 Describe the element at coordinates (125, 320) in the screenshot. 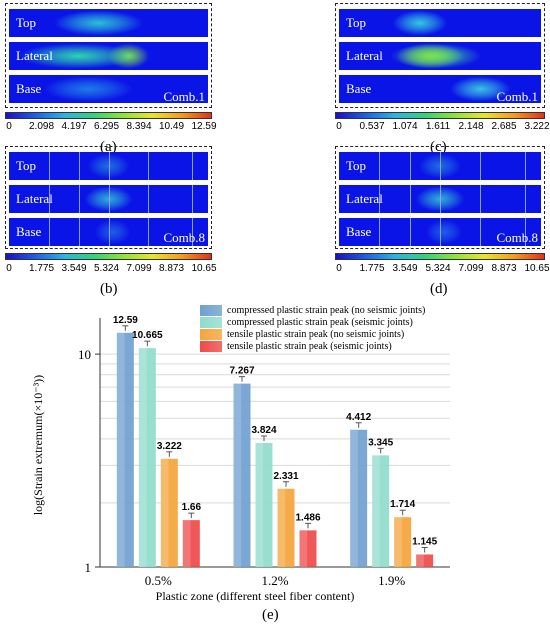

I see `bar-value-label: 12.59` at that location.